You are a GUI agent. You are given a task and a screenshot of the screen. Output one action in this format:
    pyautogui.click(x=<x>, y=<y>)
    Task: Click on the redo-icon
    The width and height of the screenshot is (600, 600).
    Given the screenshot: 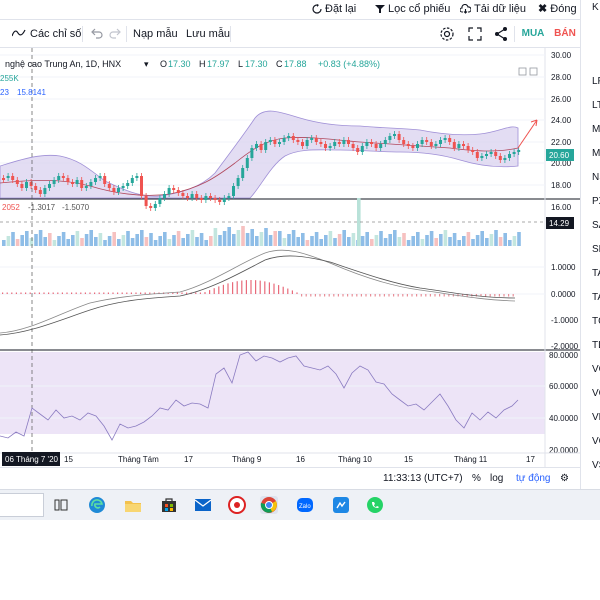 What is the action you would take?
    pyautogui.click(x=115, y=34)
    